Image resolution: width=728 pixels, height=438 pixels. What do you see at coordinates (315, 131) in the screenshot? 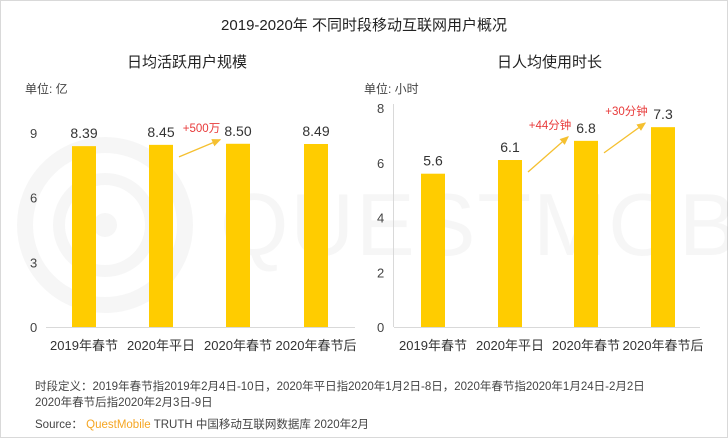
I see `bar-value-label: 8.49` at bounding box center [315, 131].